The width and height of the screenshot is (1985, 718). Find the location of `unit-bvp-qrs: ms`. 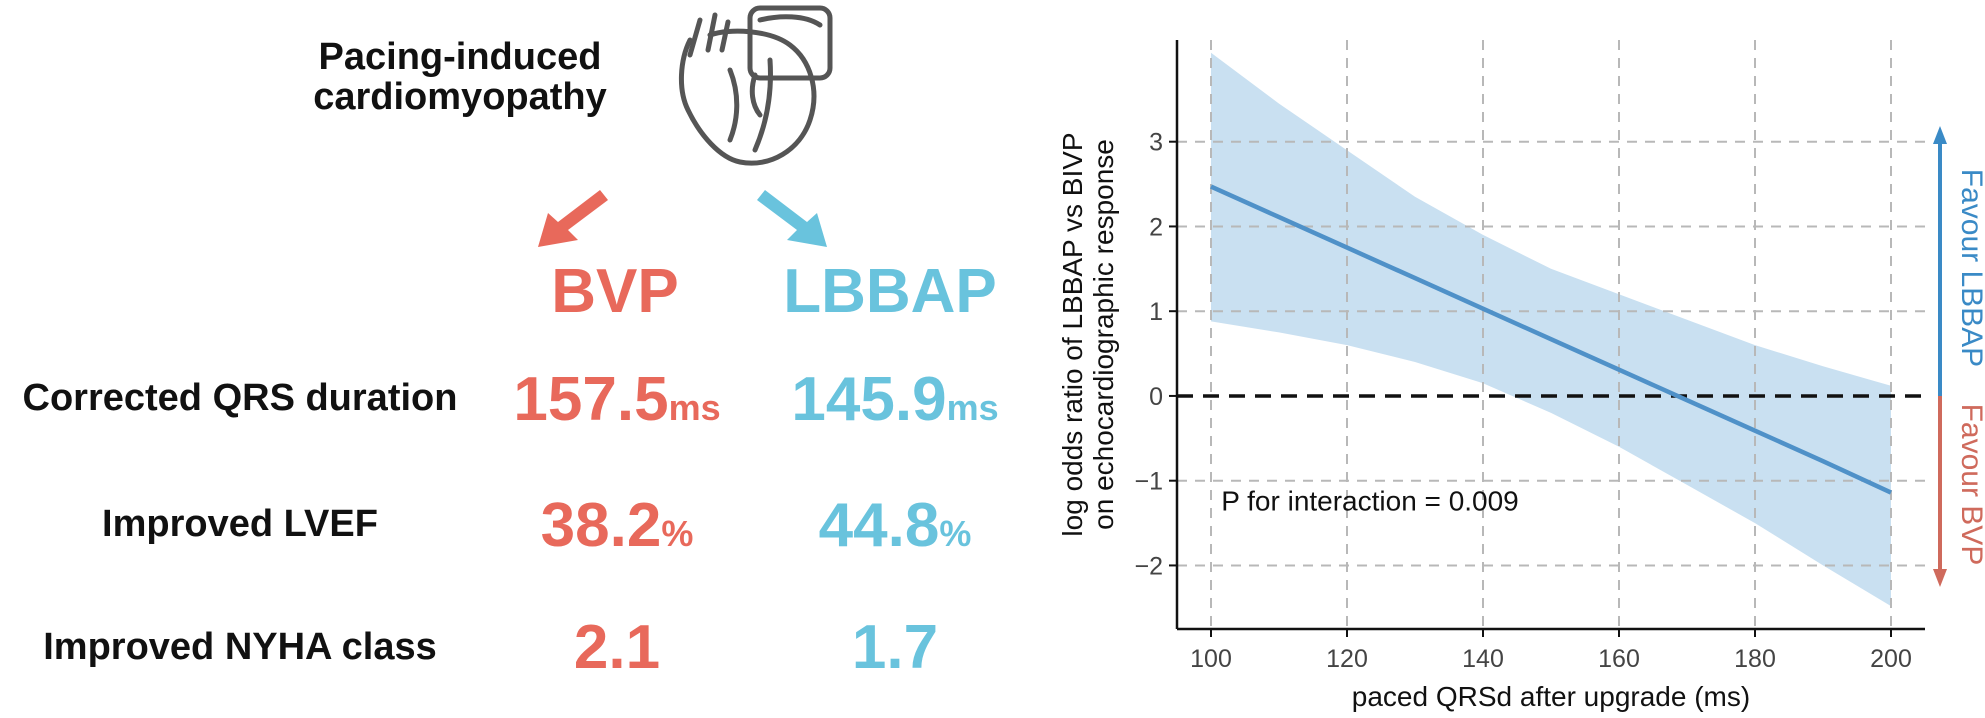

unit-bvp-qrs: ms is located at coordinates (694, 407).